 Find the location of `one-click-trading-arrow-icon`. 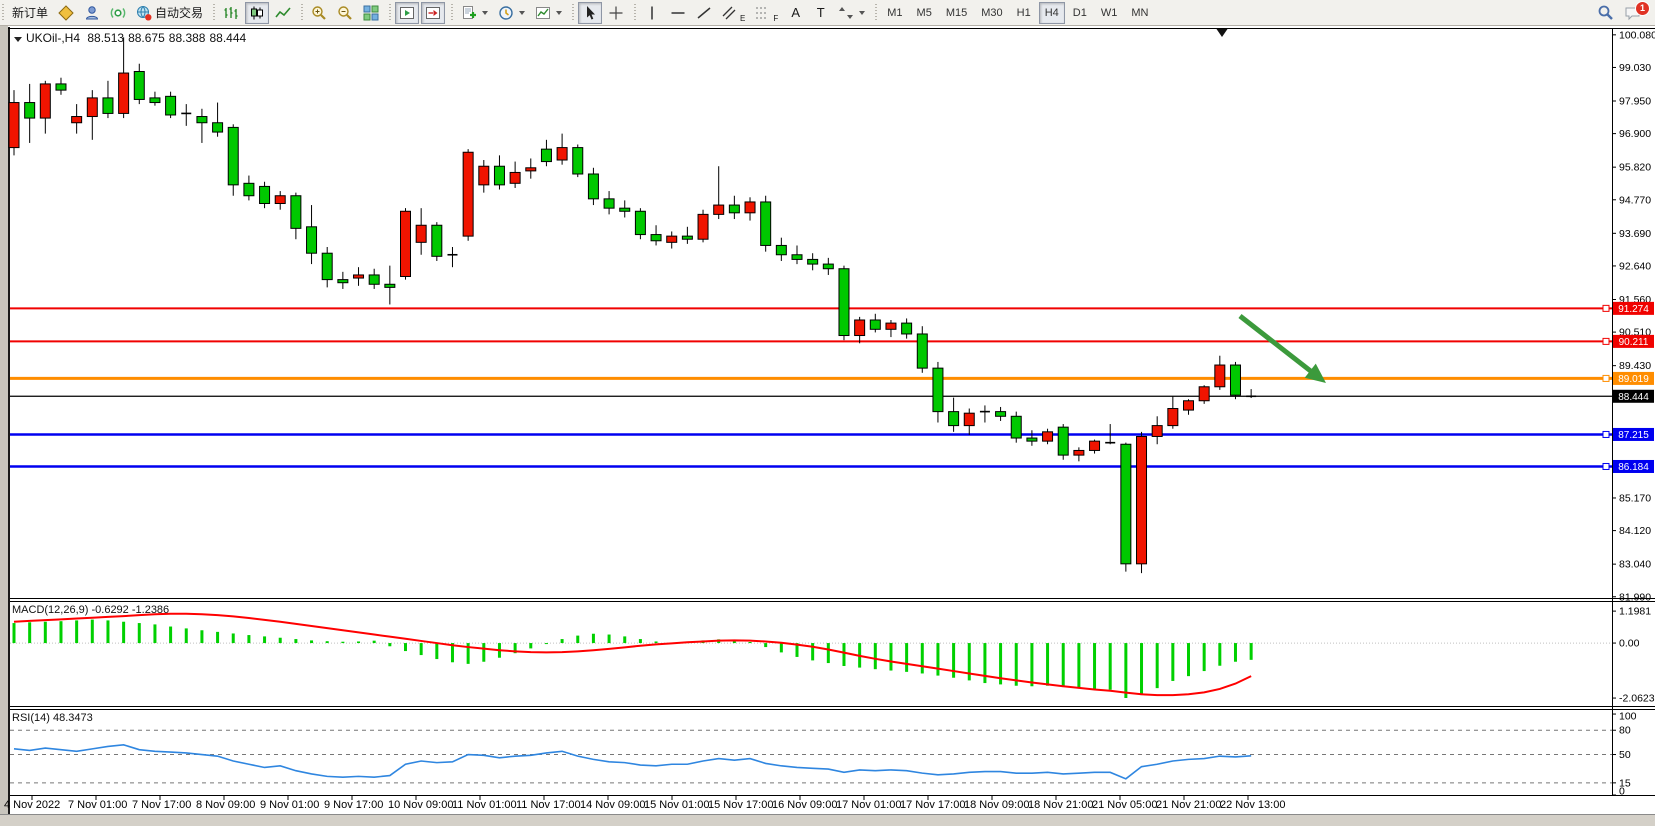

one-click-trading-arrow-icon is located at coordinates (18, 39).